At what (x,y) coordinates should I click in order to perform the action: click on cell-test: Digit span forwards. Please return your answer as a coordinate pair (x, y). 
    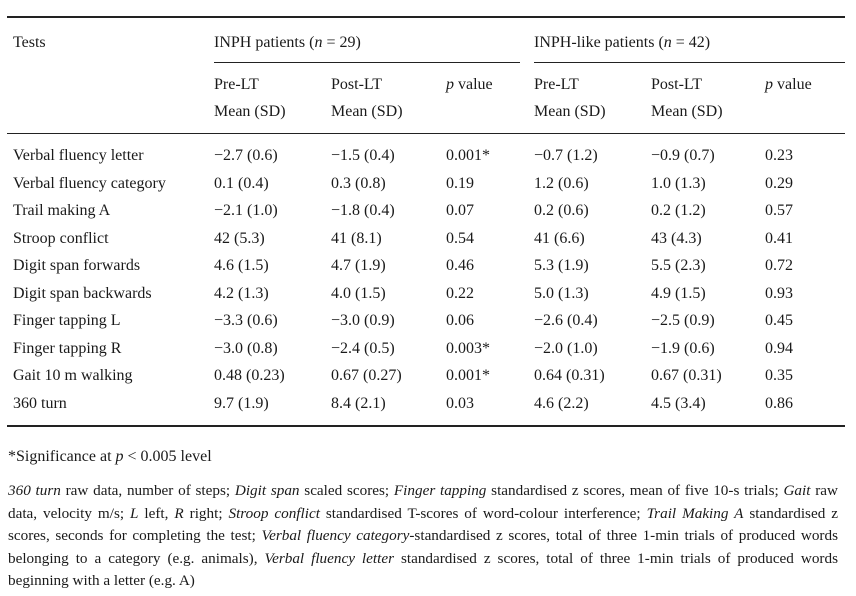
    Looking at the image, I should click on (77, 265).